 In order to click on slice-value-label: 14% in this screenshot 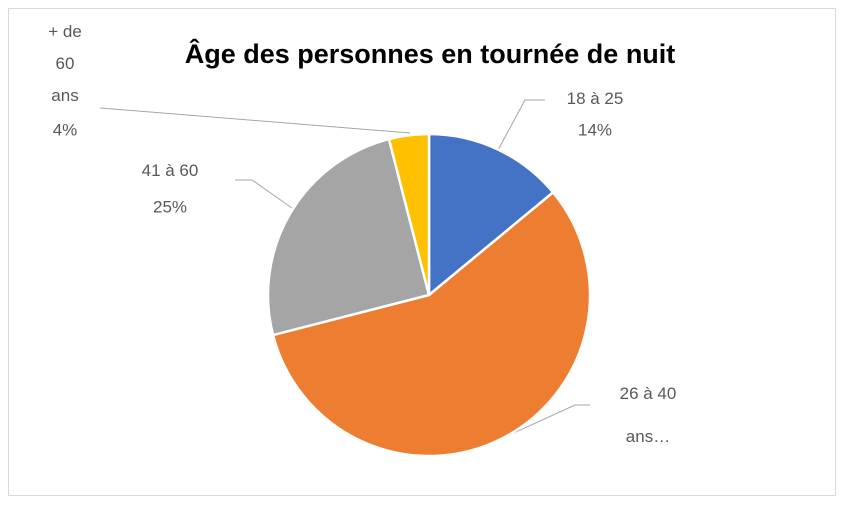, I will do `click(595, 129)`.